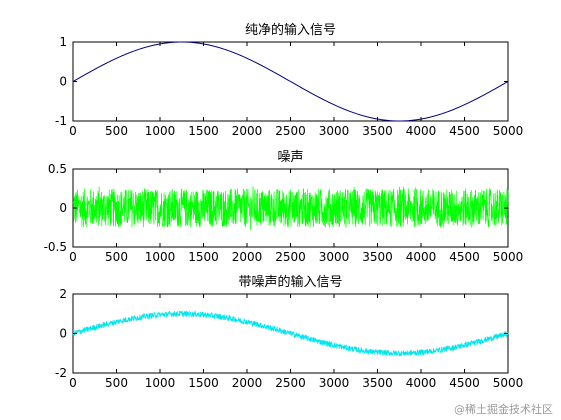 The image size is (561, 420). What do you see at coordinates (61, 373) in the screenshot?
I see `y-tick-label: -2` at bounding box center [61, 373].